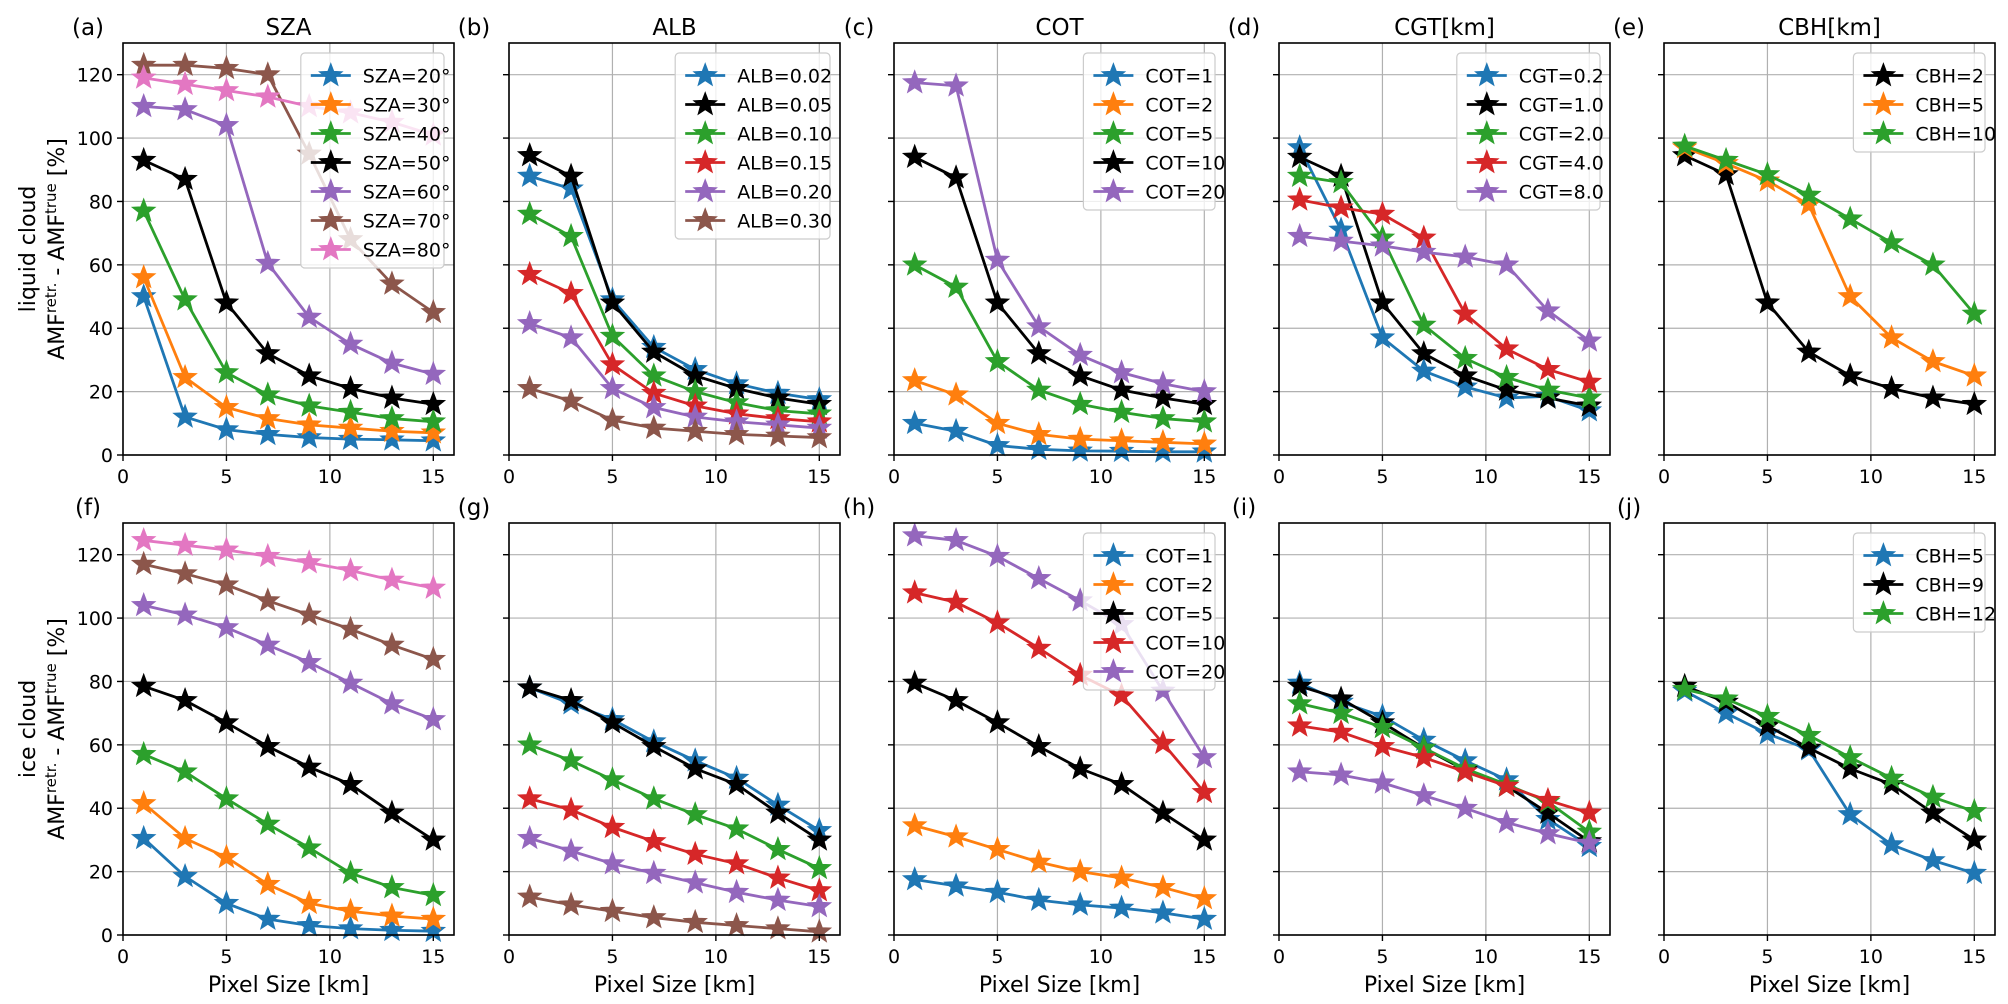  What do you see at coordinates (101, 809) in the screenshot?
I see `y-tick-label: 40` at bounding box center [101, 809].